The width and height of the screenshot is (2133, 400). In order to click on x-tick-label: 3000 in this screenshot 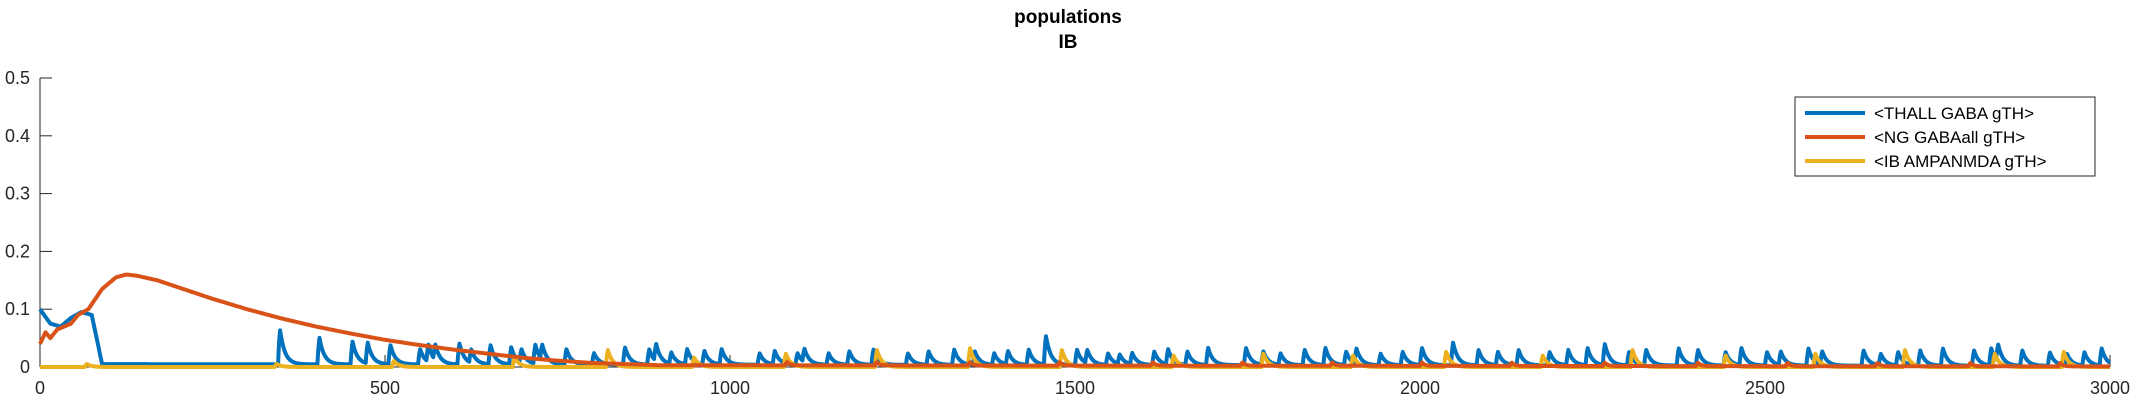, I will do `click(2110, 388)`.